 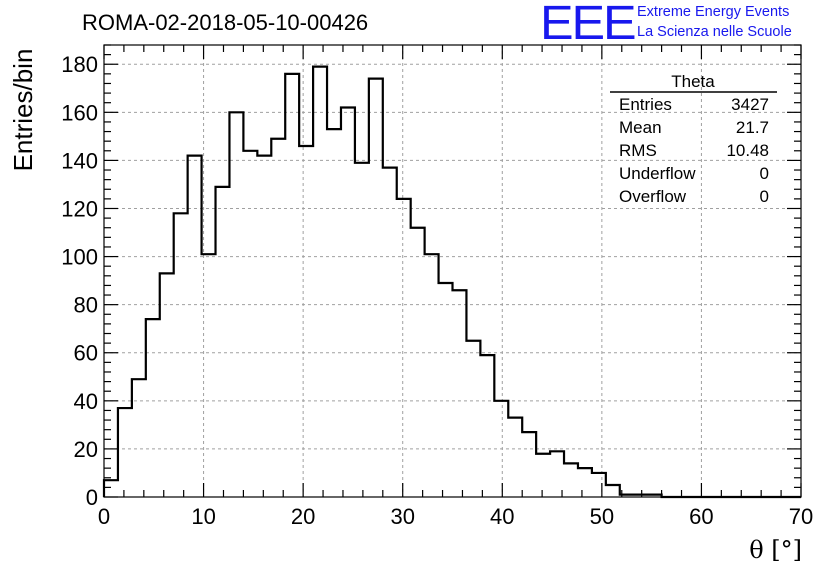 What do you see at coordinates (747, 150) in the screenshot?
I see `stats-value: 10.48` at bounding box center [747, 150].